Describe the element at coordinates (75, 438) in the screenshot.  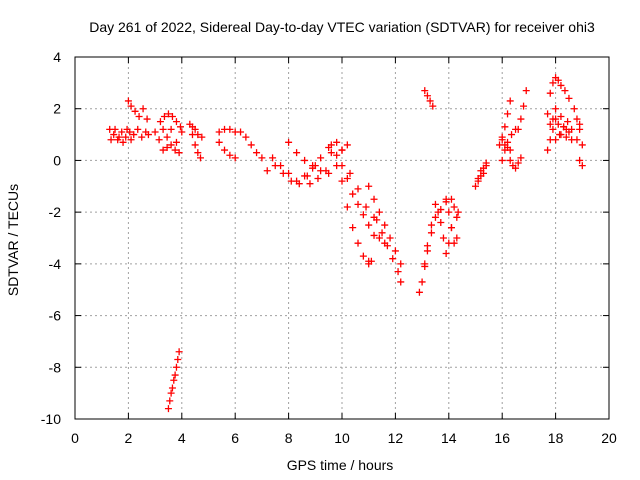
I see `x-tick-label: 0` at that location.